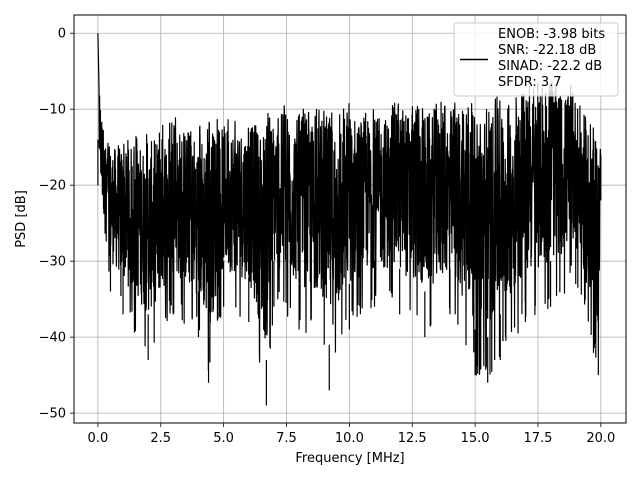 Image resolution: width=640 pixels, height=480 pixels. I want to click on y-tick-label: −40, so click(52, 338).